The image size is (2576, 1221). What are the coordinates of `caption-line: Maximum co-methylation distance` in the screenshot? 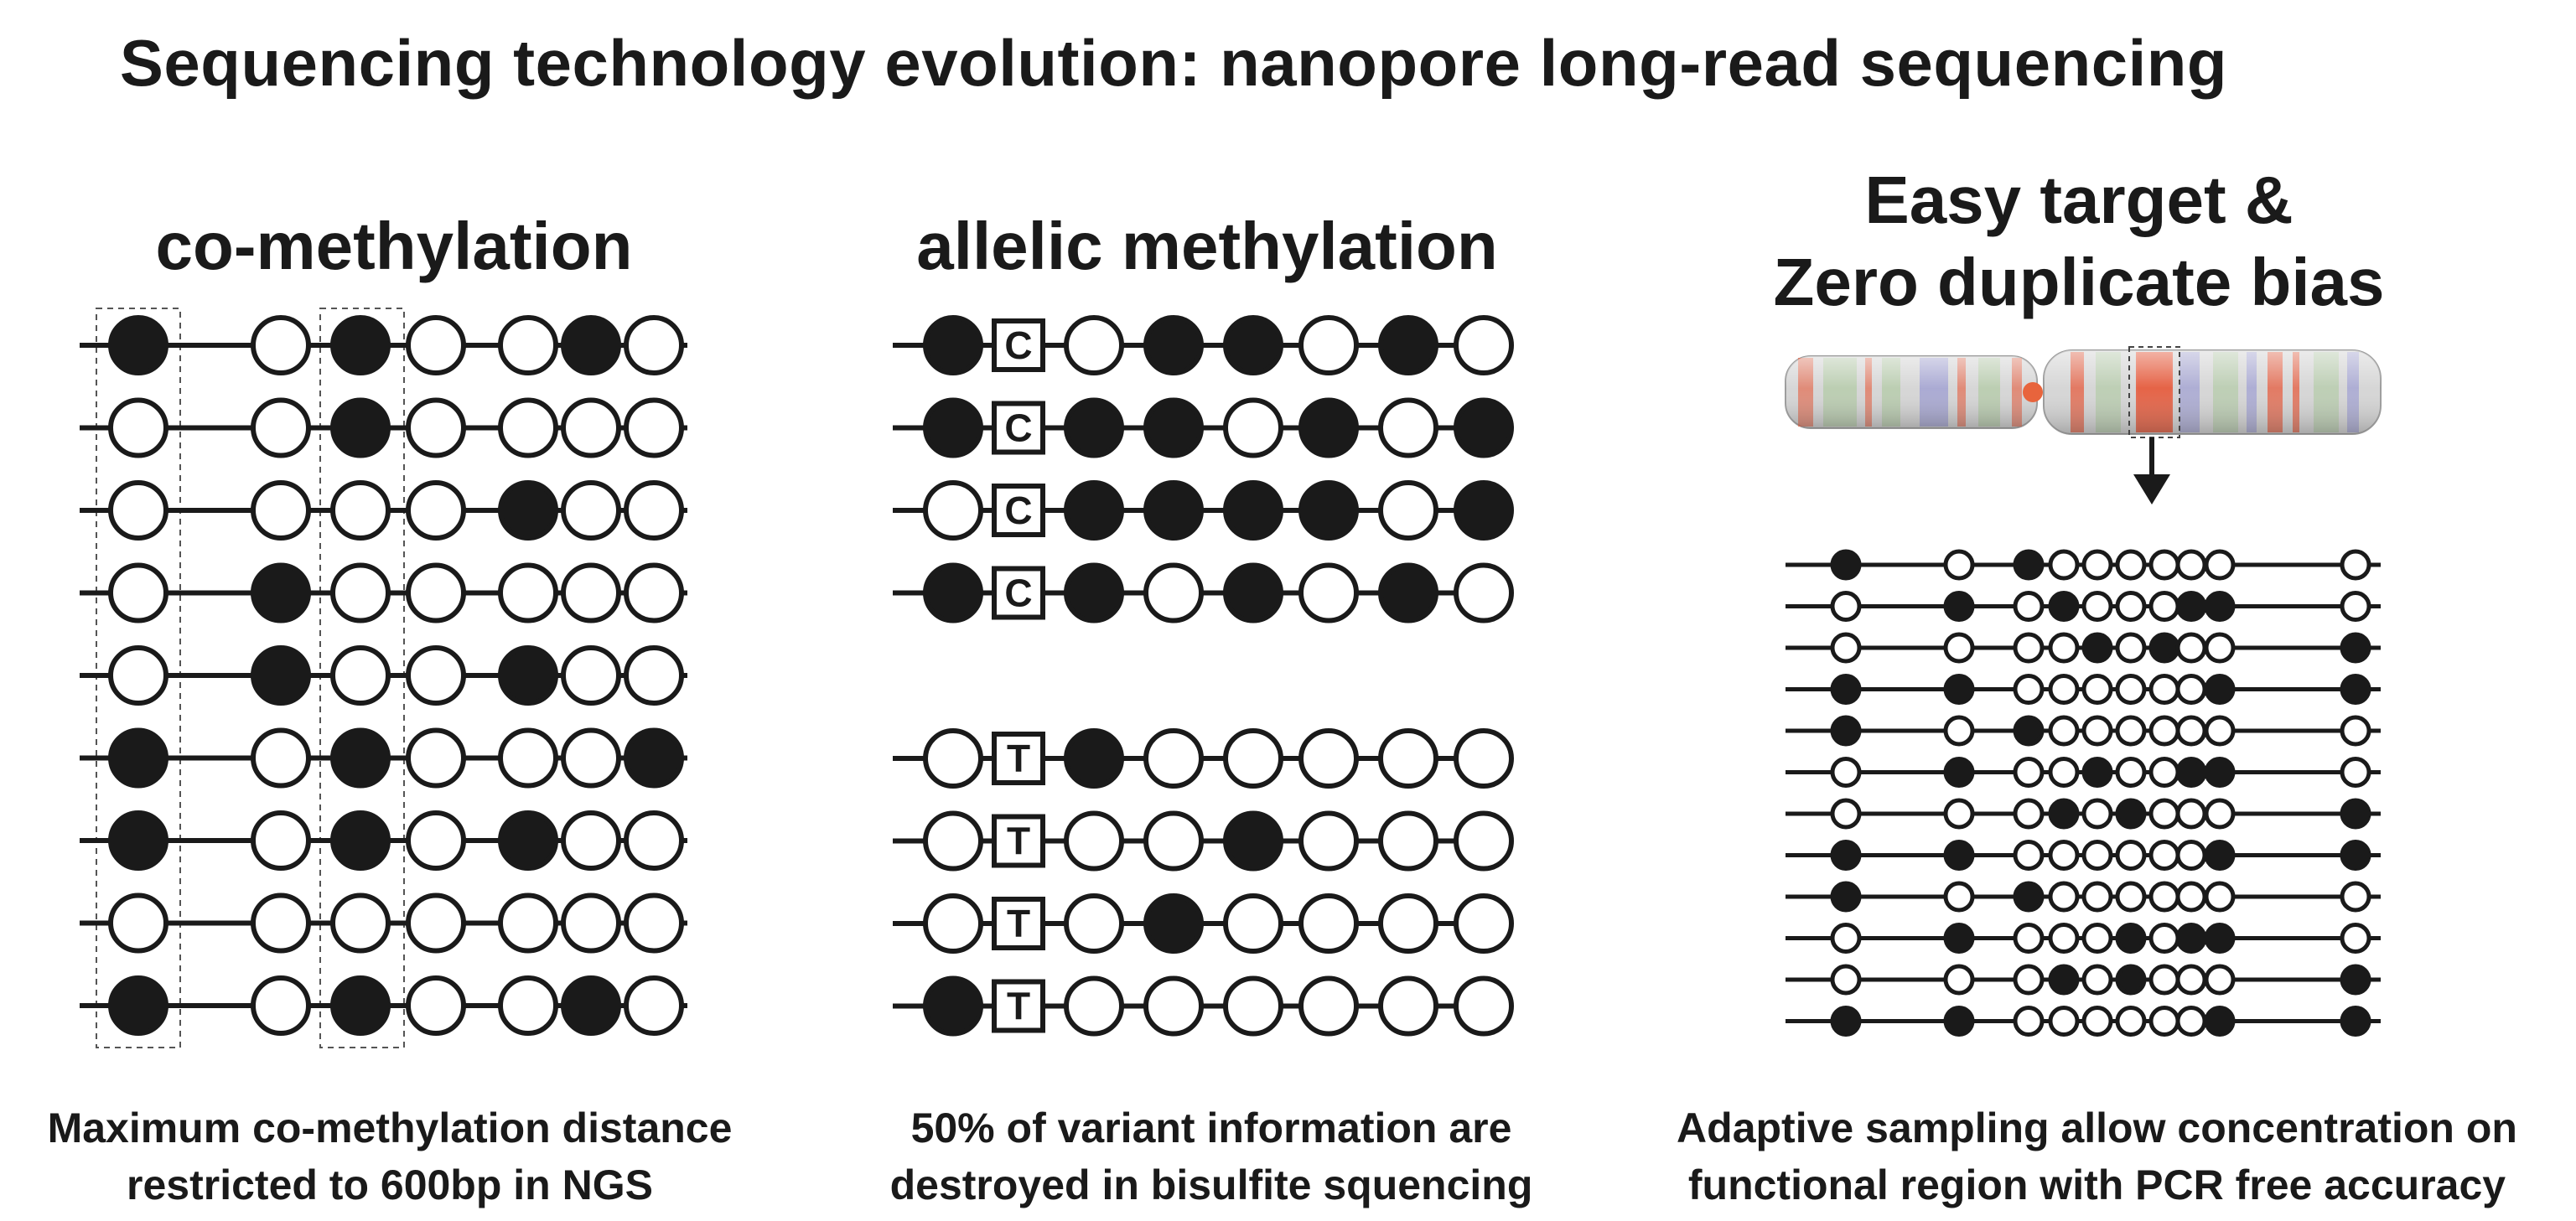 It's located at (390, 1128).